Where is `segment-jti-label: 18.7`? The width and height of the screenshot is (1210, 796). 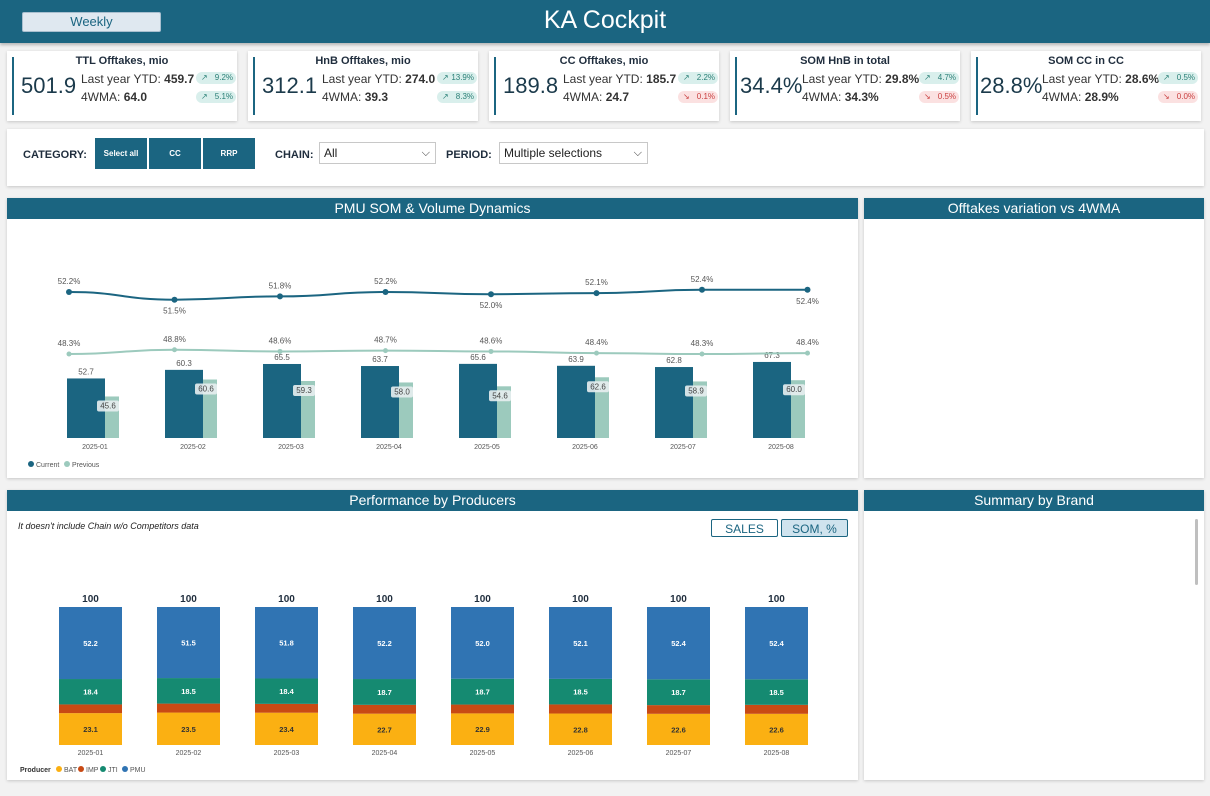 segment-jti-label: 18.7 is located at coordinates (384, 692).